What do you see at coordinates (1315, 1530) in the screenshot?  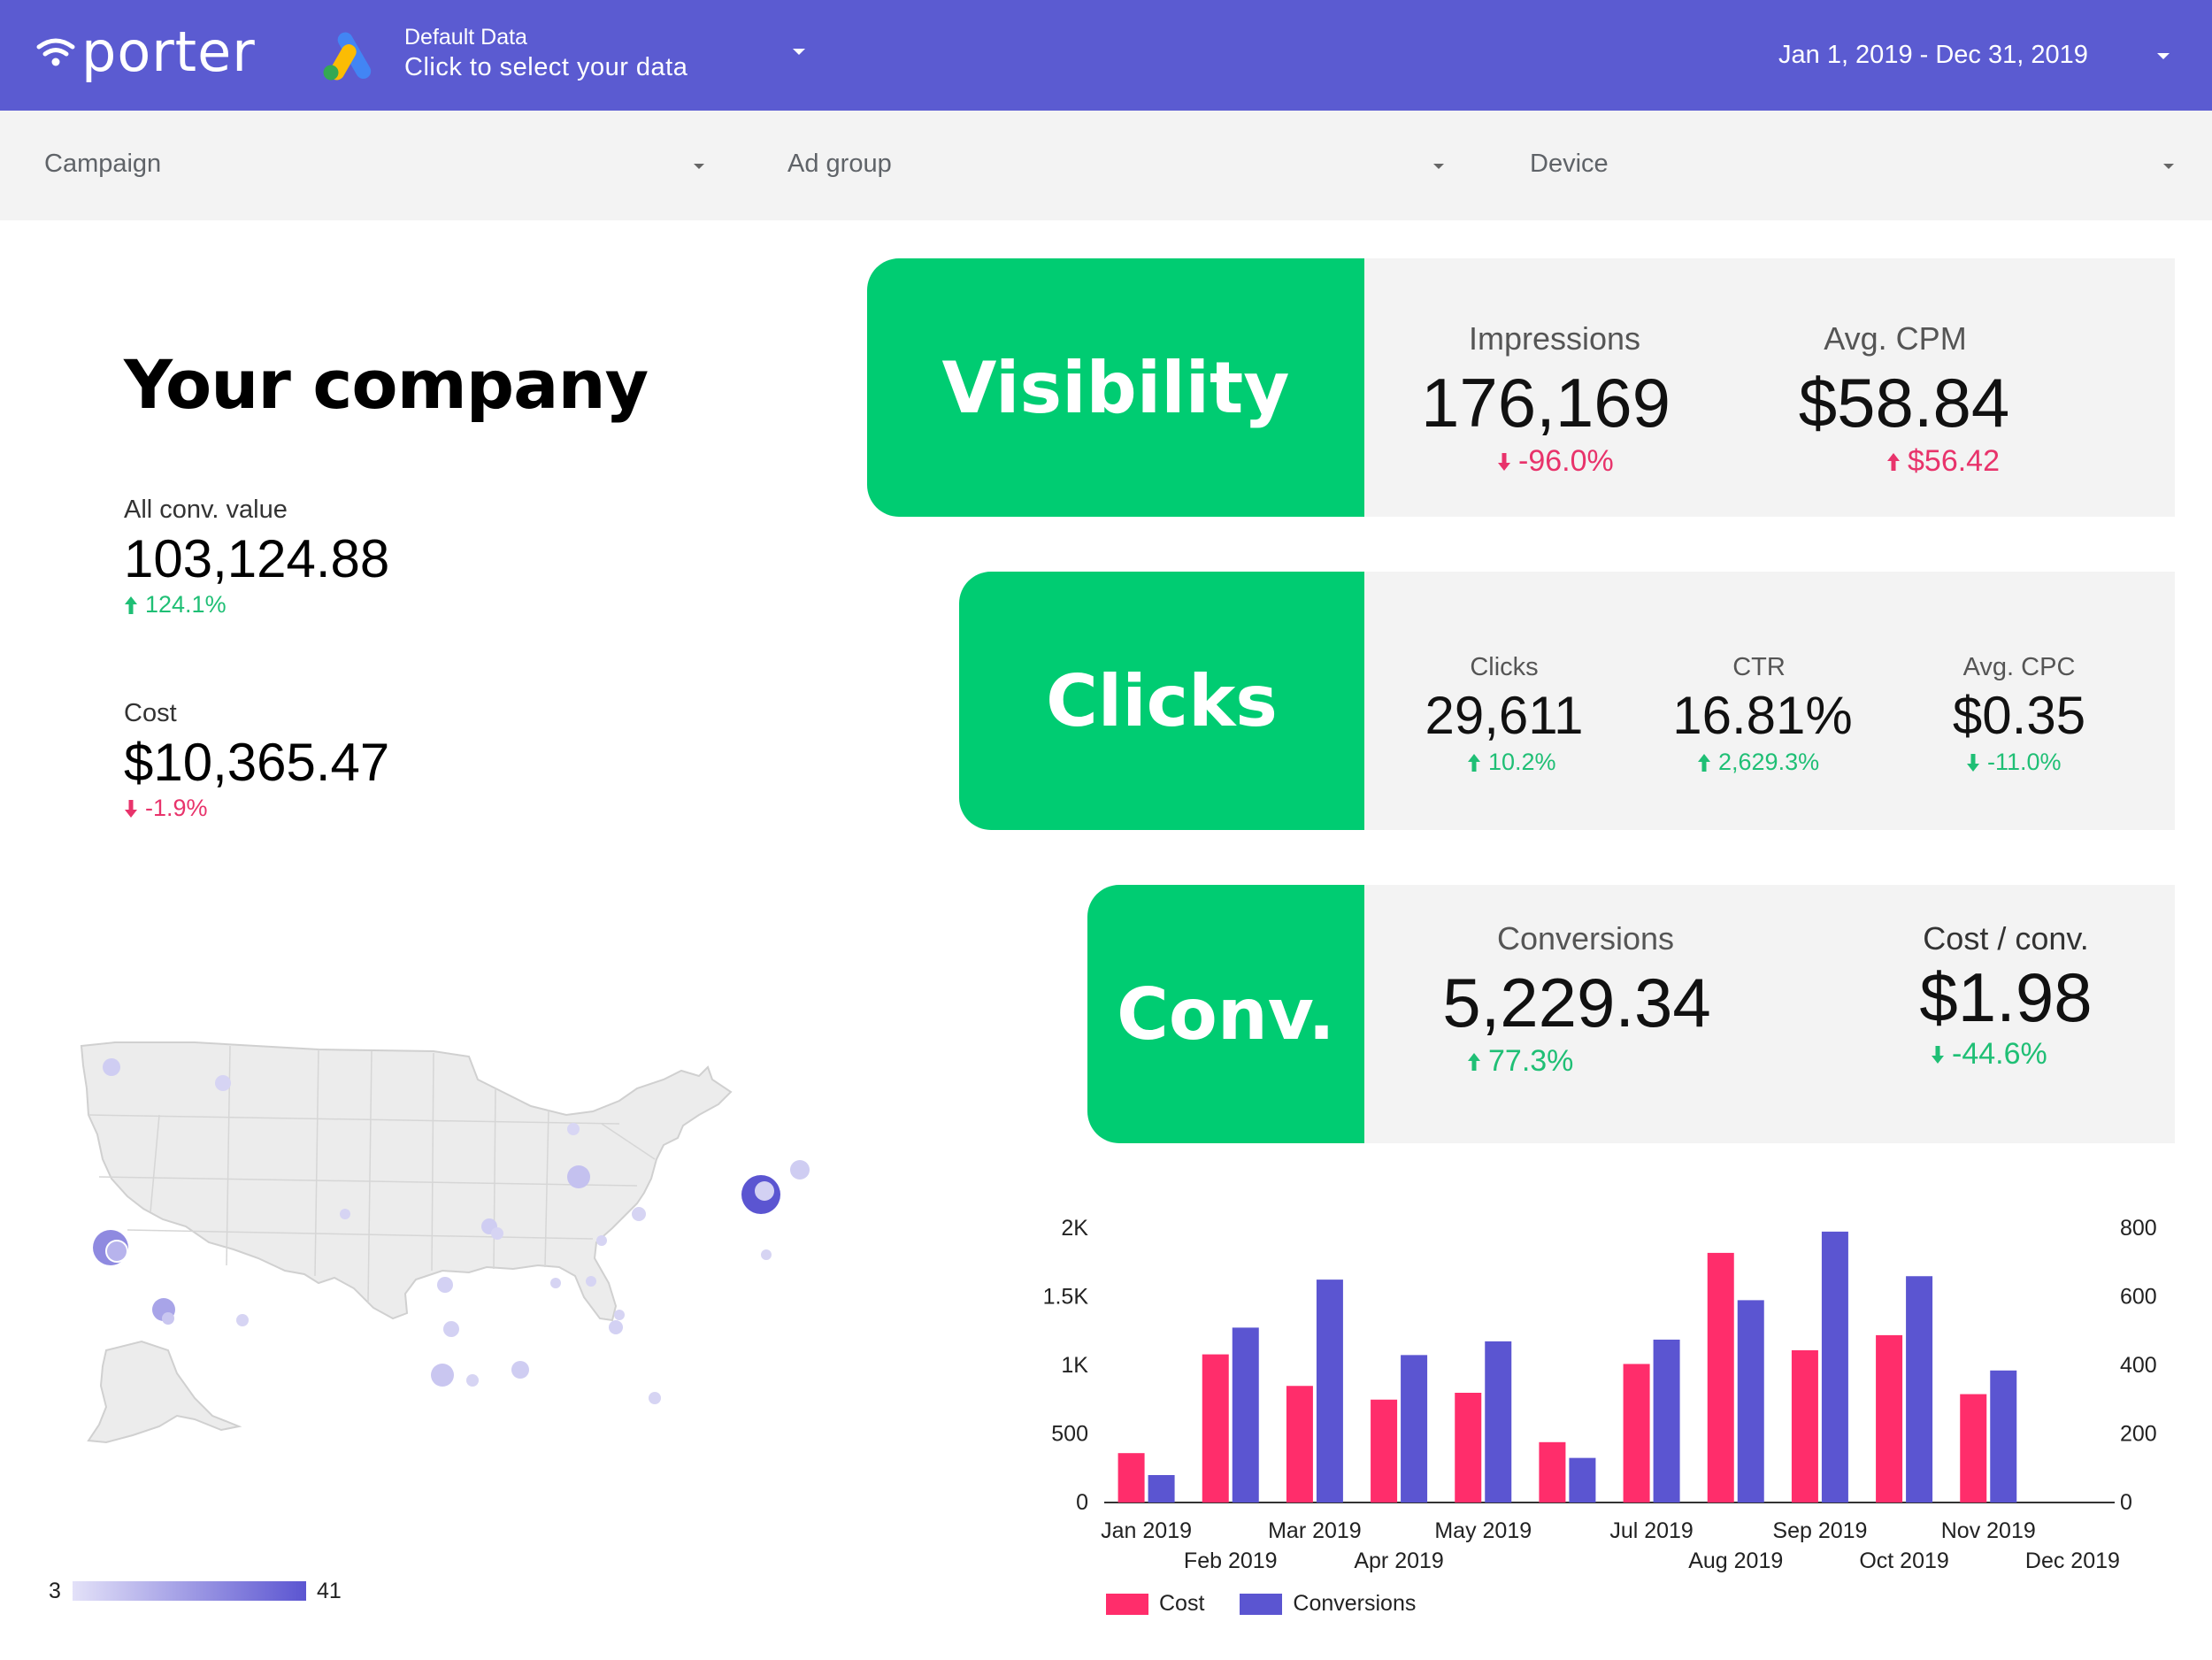 I see `x-axis-tick: Mar 2019` at bounding box center [1315, 1530].